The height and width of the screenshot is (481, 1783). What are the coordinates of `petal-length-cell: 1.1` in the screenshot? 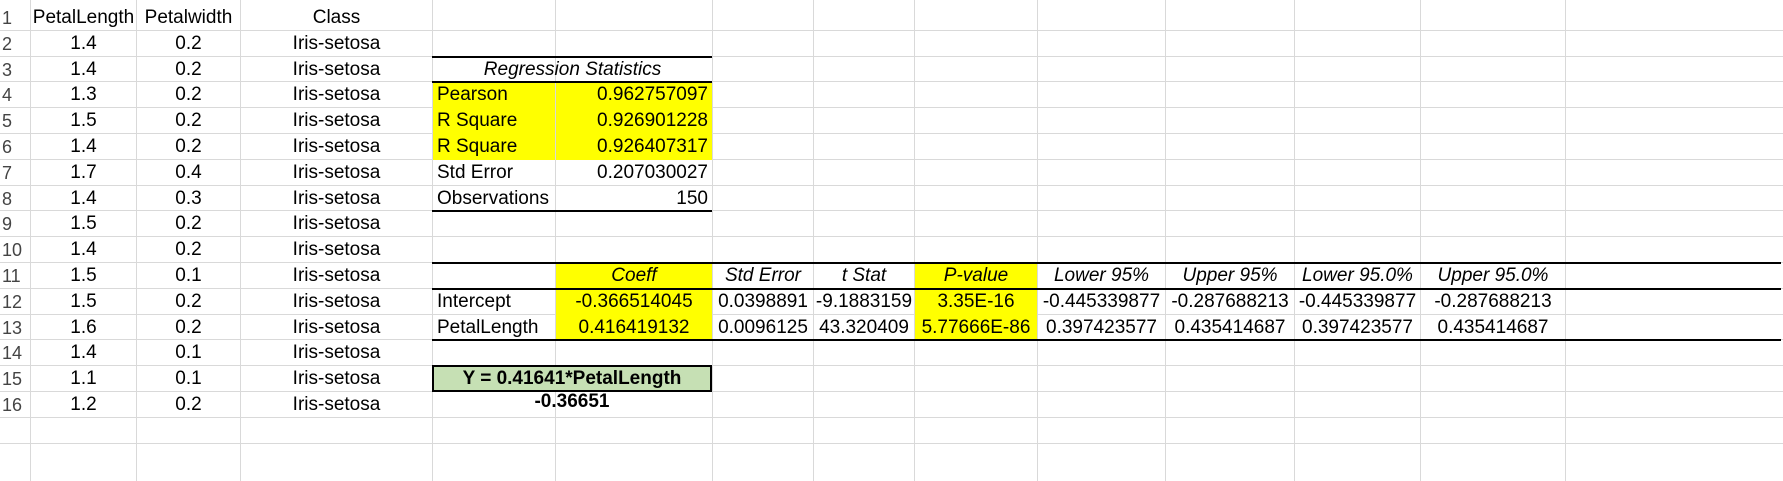 It's located at (83, 378).